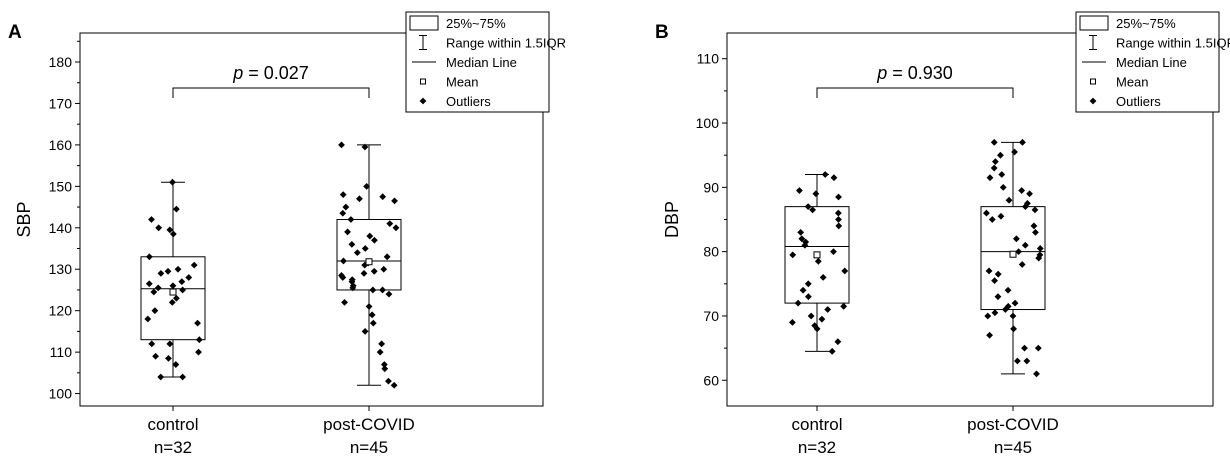 Image resolution: width=1230 pixels, height=461 pixels. I want to click on y-tick-label: 90, so click(711, 187).